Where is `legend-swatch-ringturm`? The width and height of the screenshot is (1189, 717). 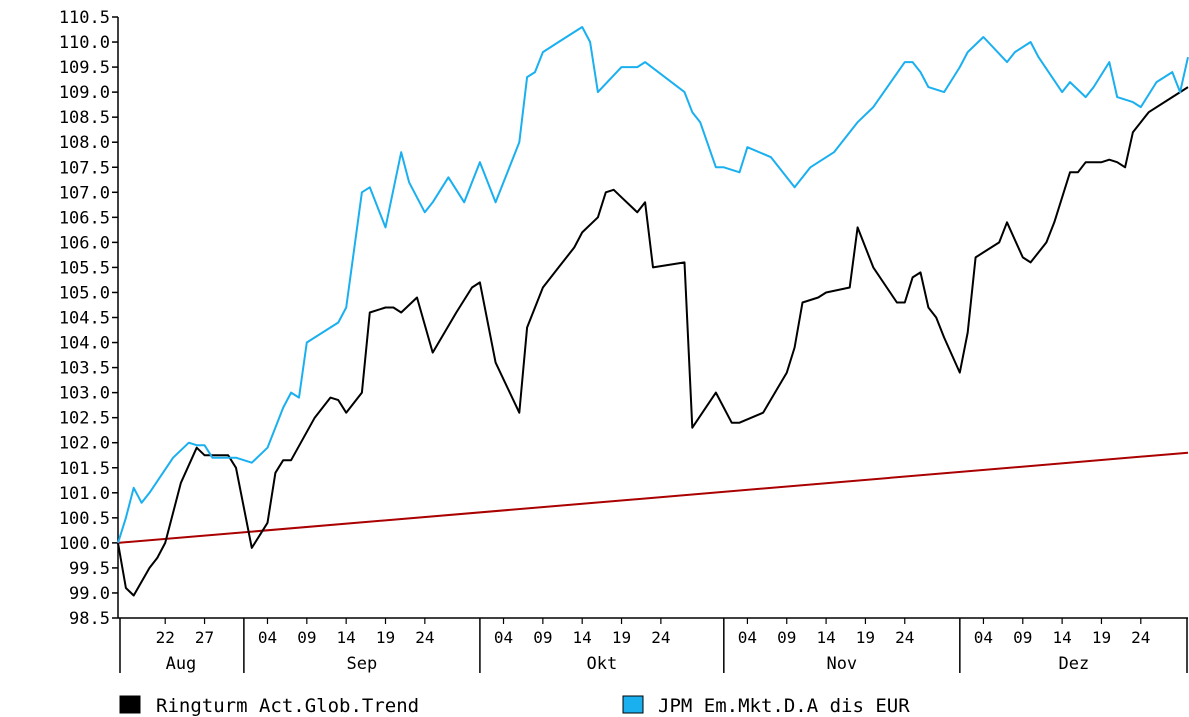
legend-swatch-ringturm is located at coordinates (130, 704).